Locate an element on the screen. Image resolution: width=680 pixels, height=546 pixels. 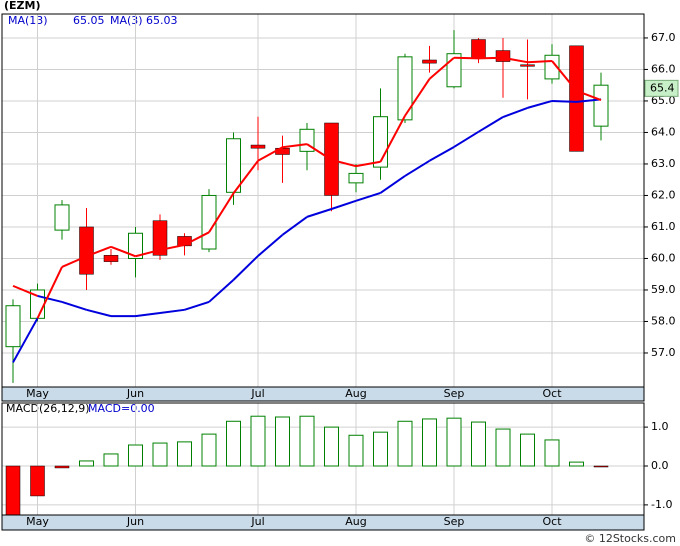
y-tick-label: 0.0 is located at coordinates (660, 465).